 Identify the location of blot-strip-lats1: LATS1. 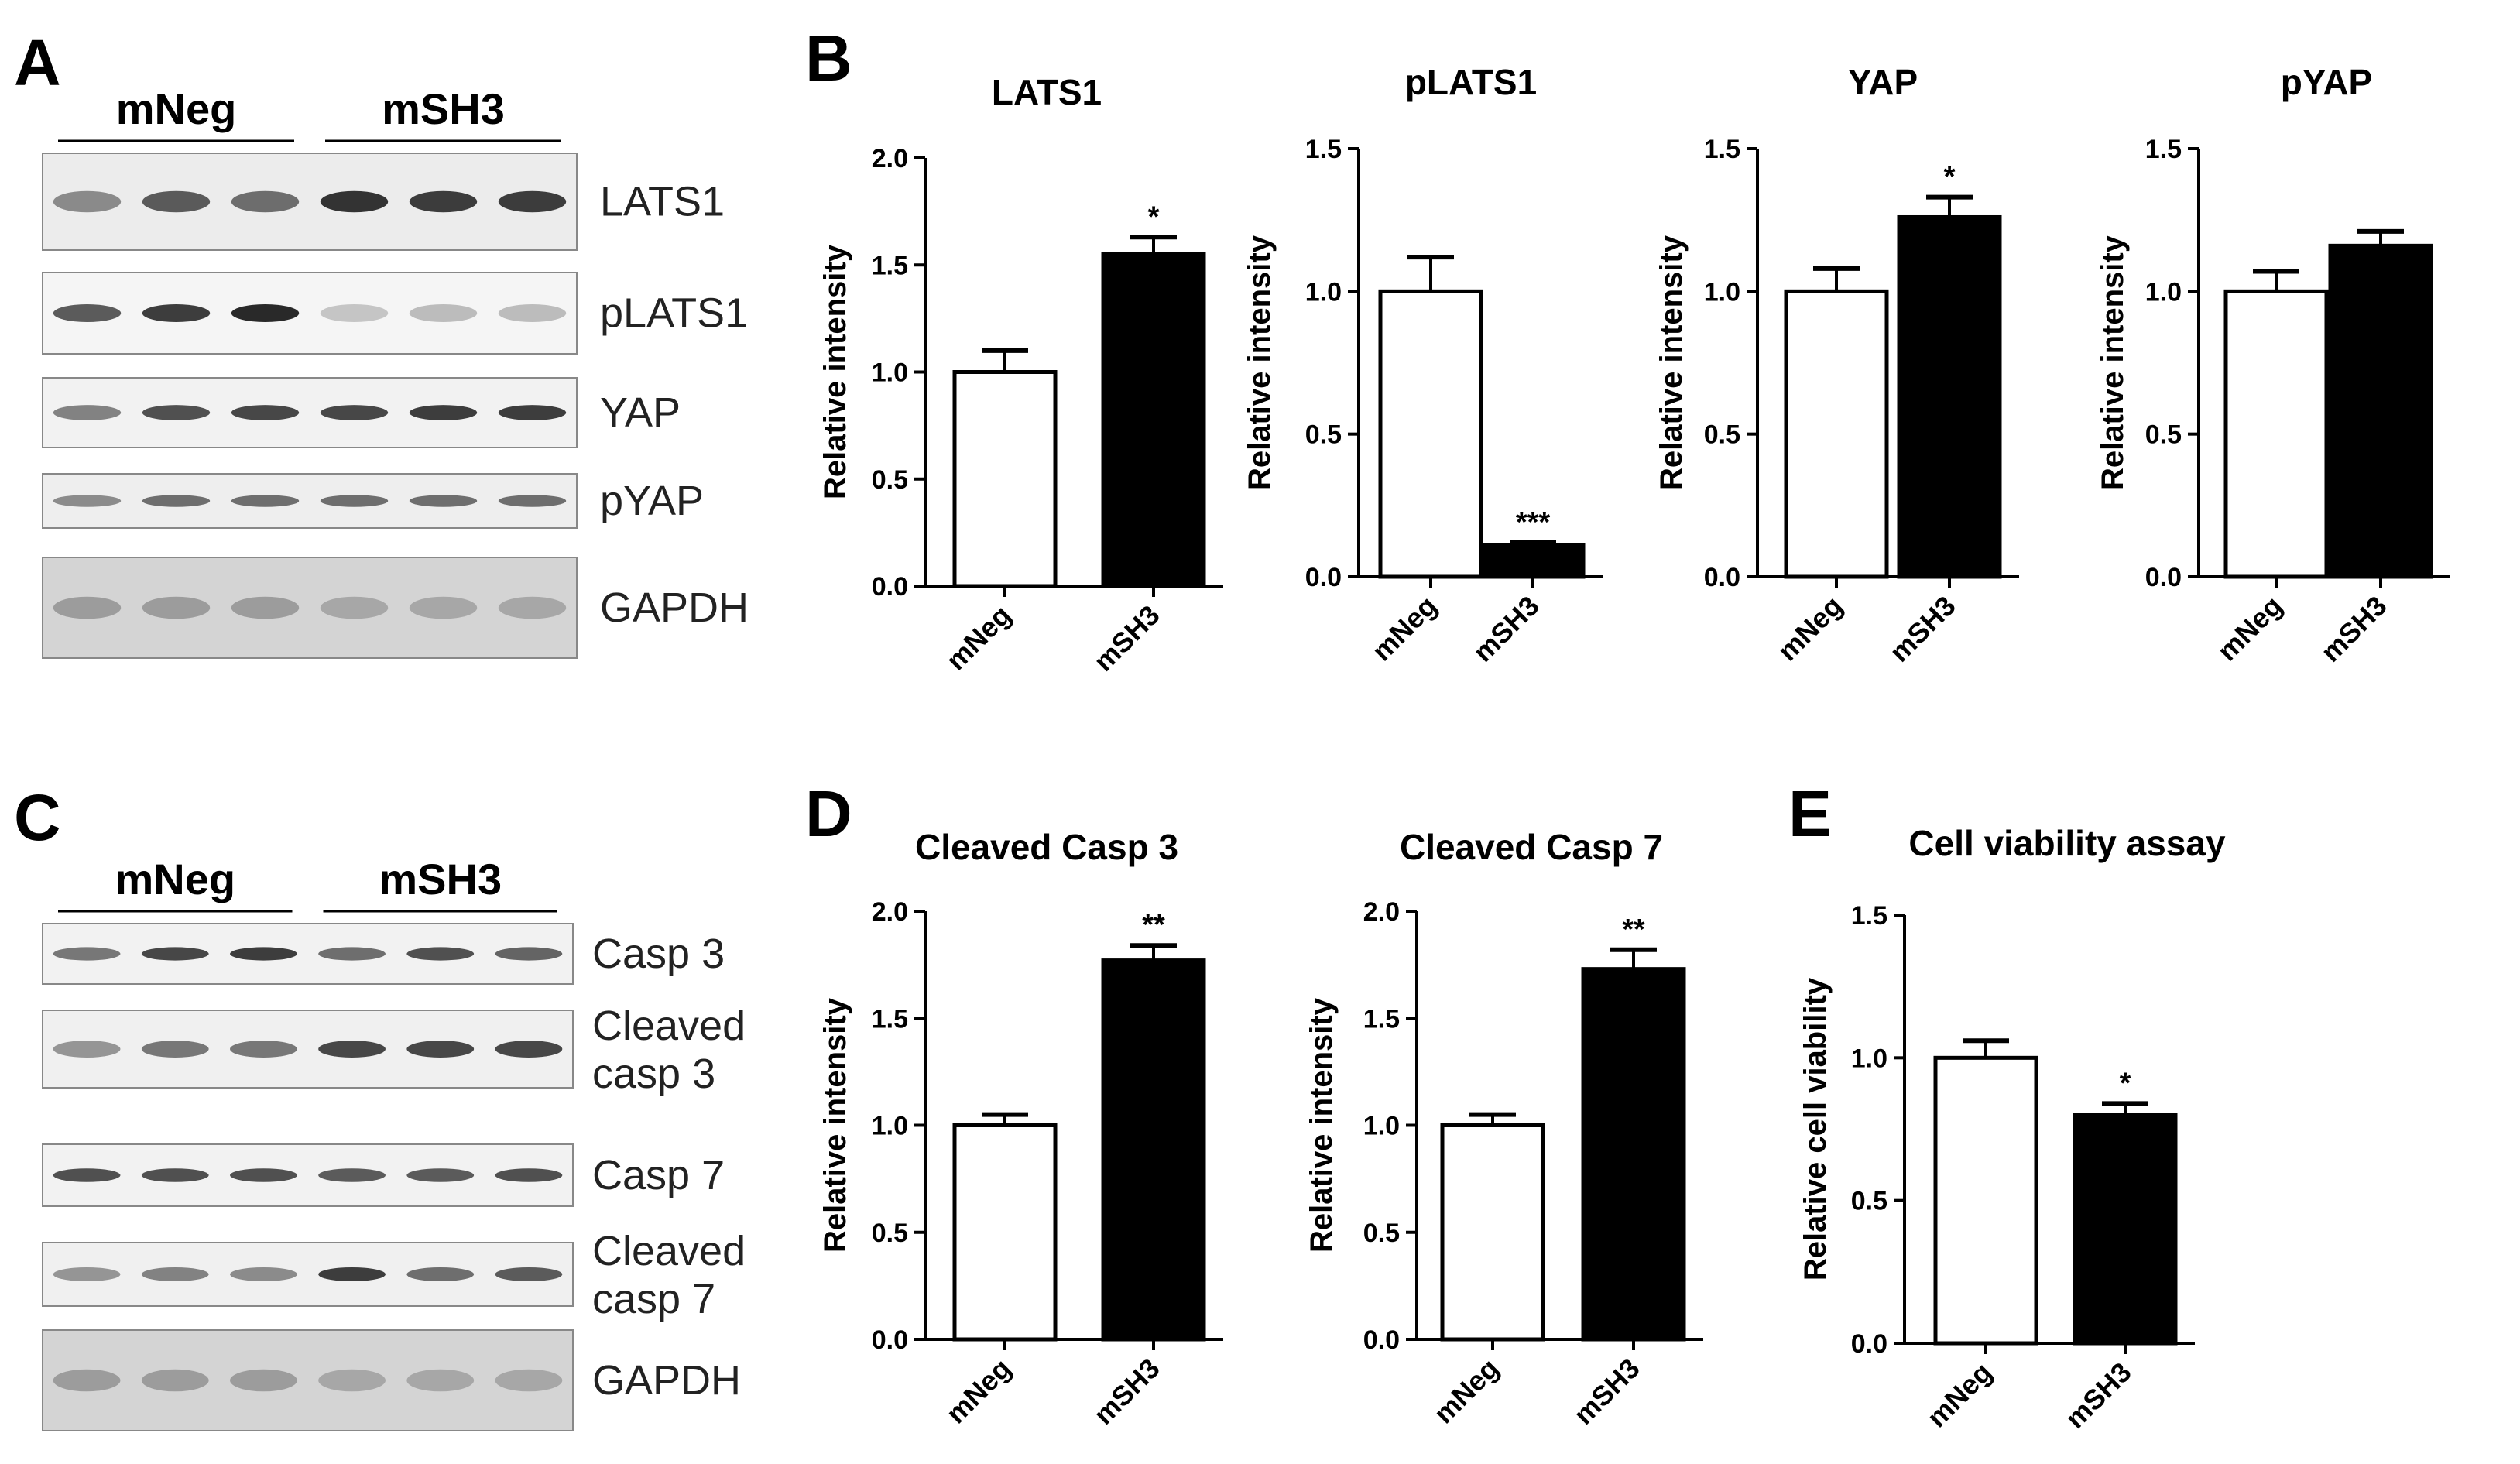
(383, 202).